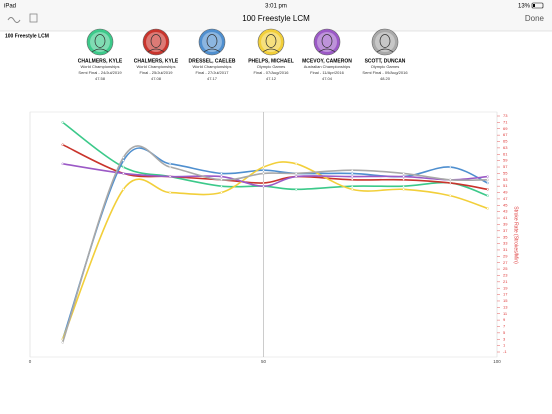 This screenshot has height=414, width=552. I want to click on done-button: Done, so click(535, 18).